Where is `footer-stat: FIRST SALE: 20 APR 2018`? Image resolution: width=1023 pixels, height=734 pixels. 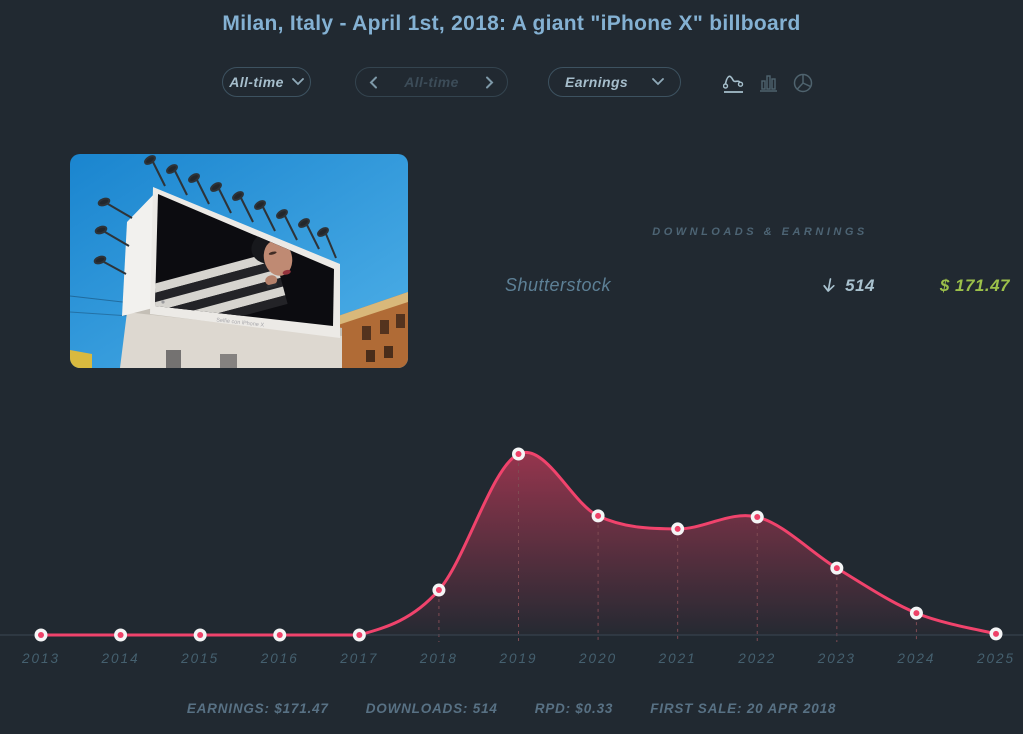
footer-stat: FIRST SALE: 20 APR 2018 is located at coordinates (743, 708).